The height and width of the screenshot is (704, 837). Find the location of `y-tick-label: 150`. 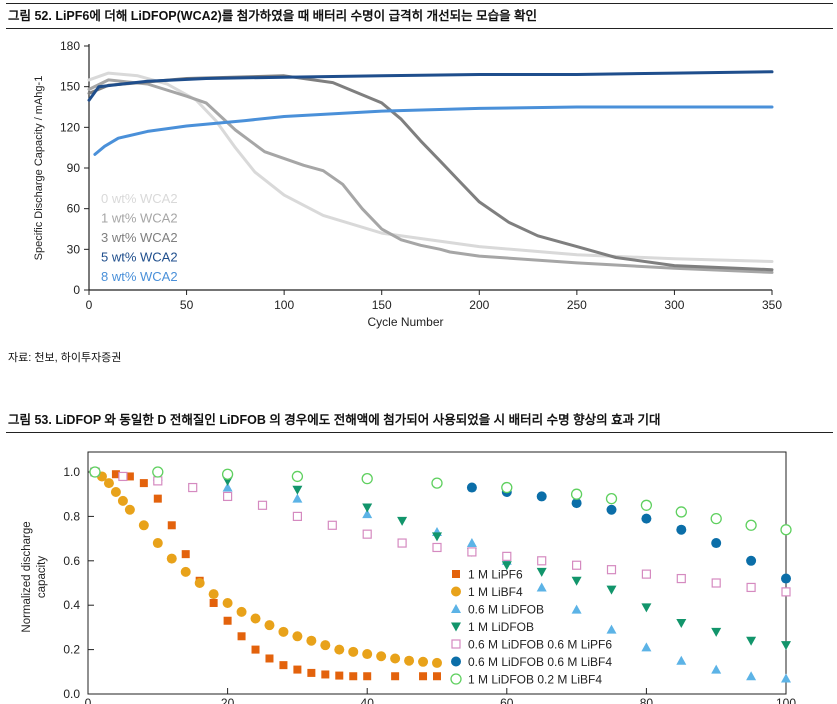

y-tick-label: 150 is located at coordinates (70, 87).